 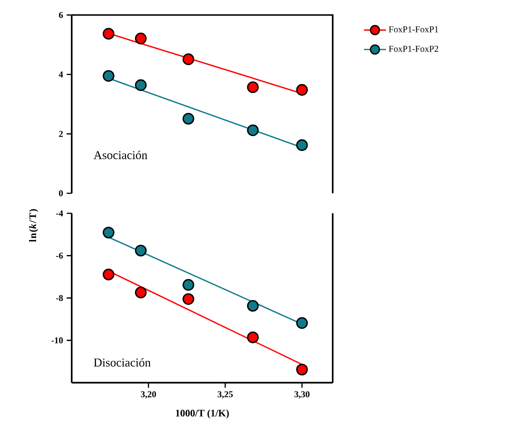 I want to click on x-tick-label: 3,20, so click(x=148, y=395).